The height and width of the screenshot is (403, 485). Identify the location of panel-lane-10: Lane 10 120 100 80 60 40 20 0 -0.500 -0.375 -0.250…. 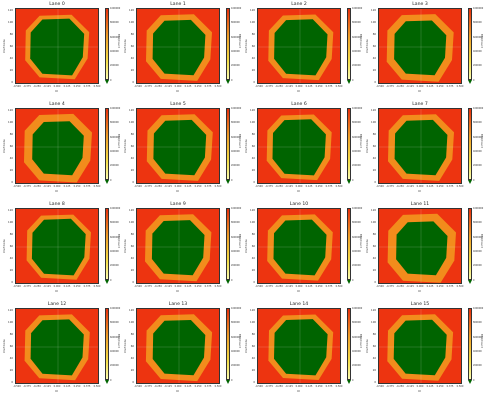
(304, 252).